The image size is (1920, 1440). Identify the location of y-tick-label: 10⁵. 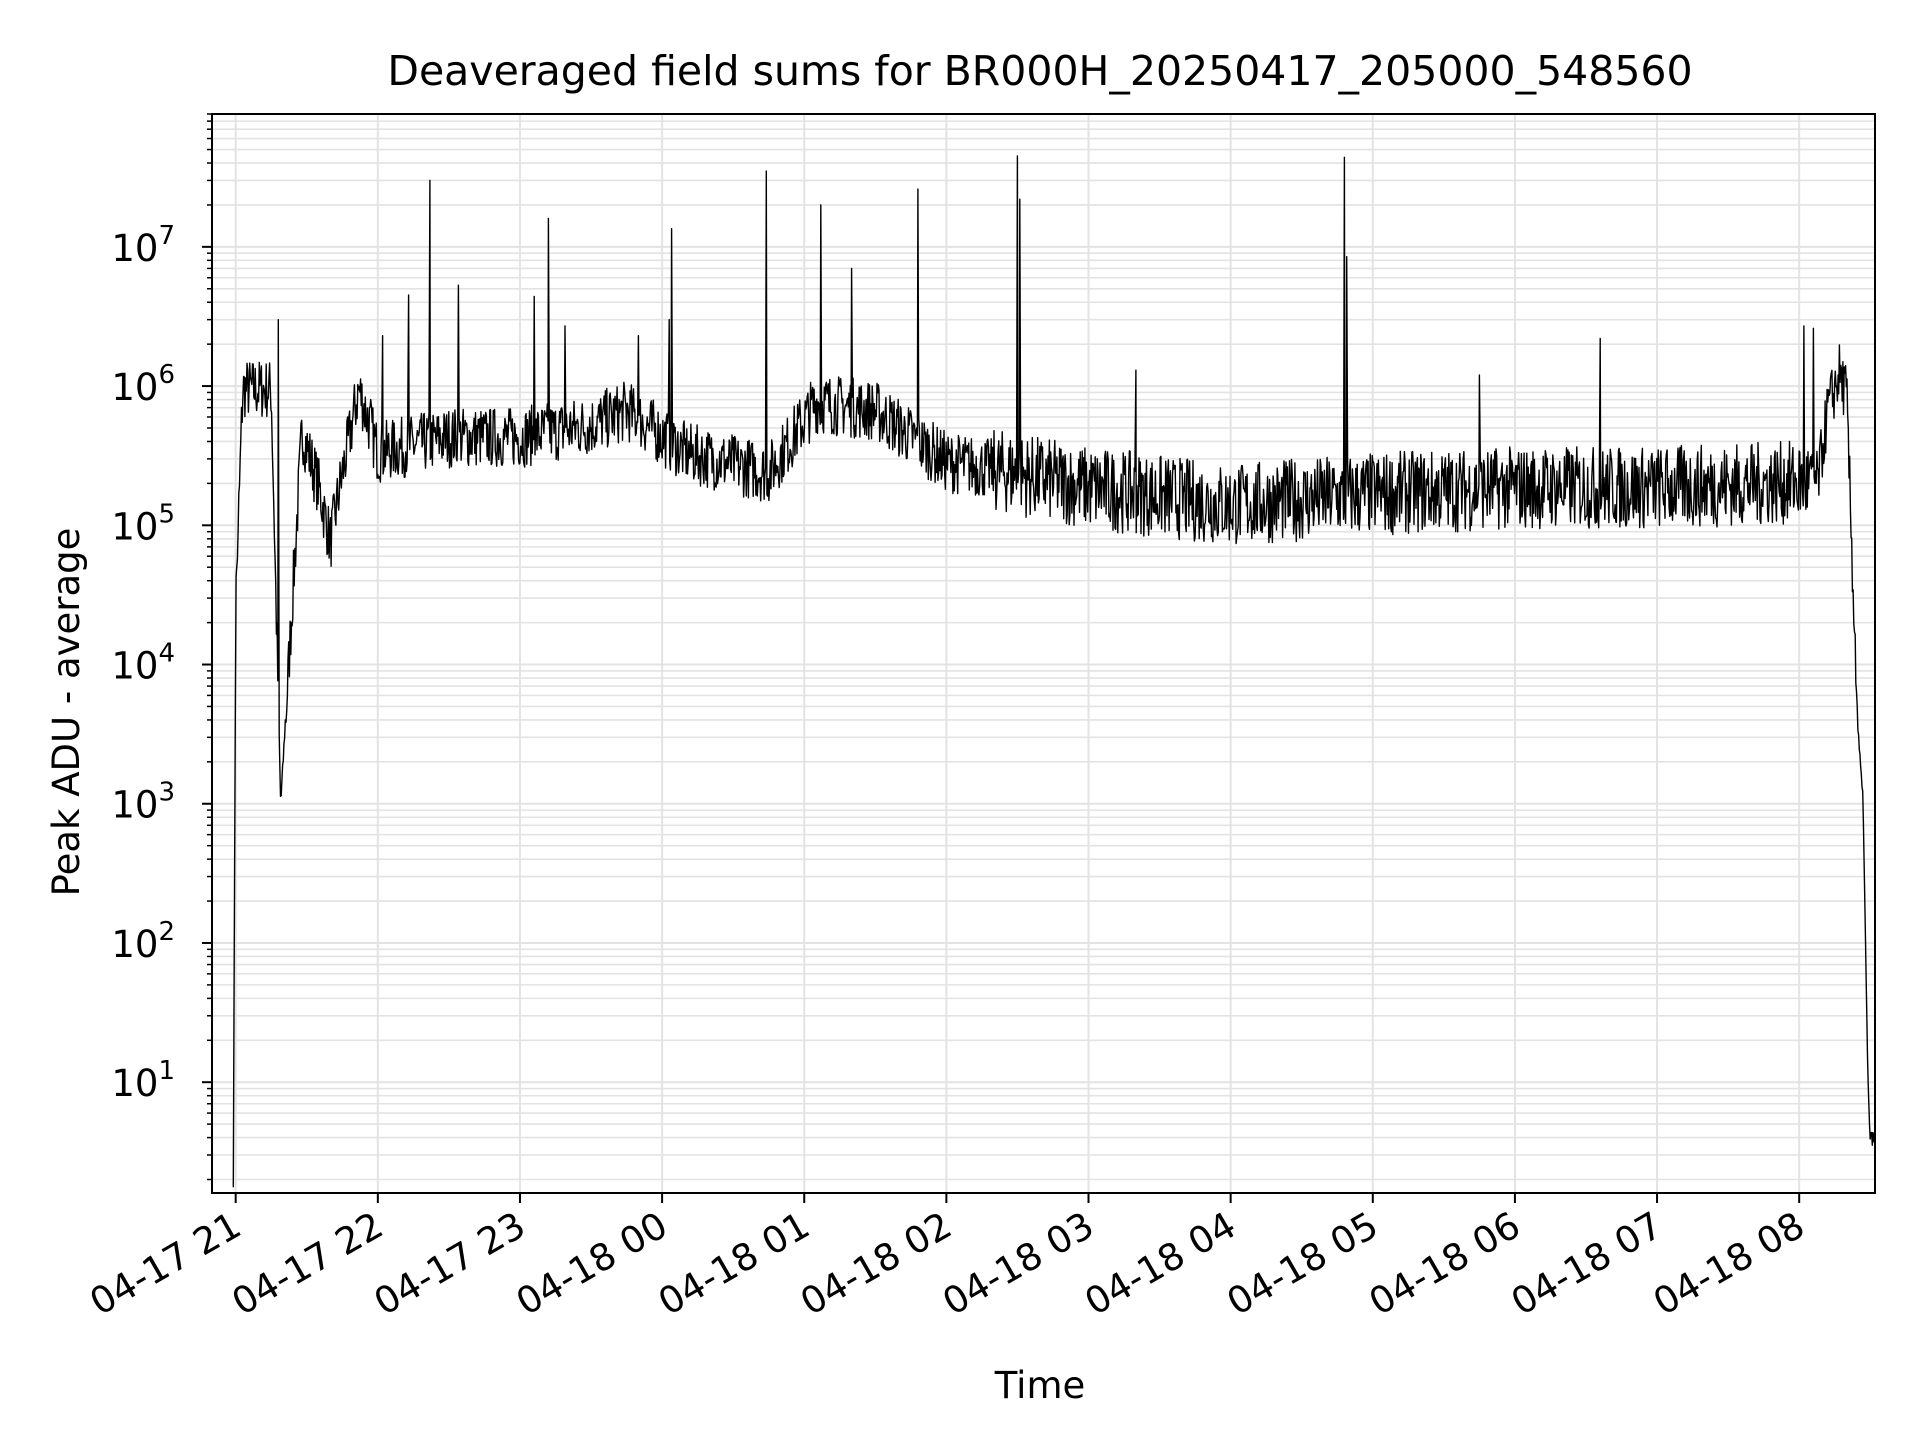
(143, 523).